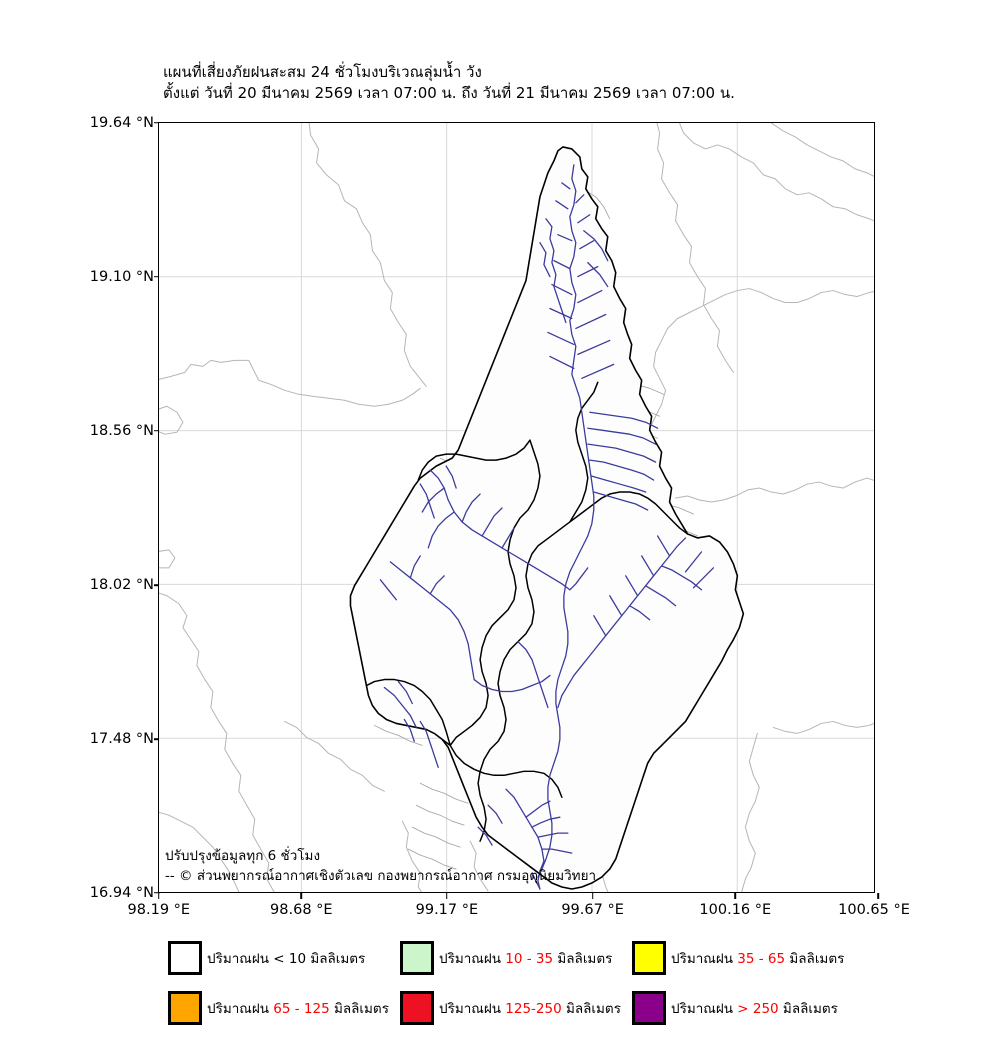 The width and height of the screenshot is (1000, 1050). Describe the element at coordinates (121, 122) in the screenshot. I see `y-tick-label: 19.64 °N` at that location.